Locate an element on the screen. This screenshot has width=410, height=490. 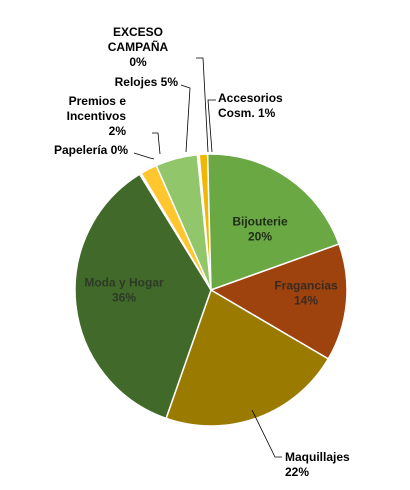
data-label-fragancias: Fragancias 14% is located at coordinates (306, 293).